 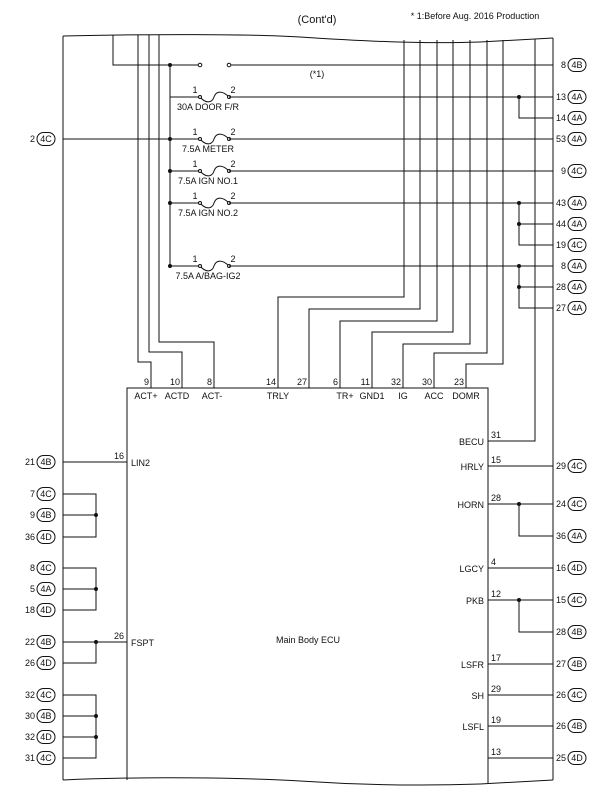 What do you see at coordinates (32, 139) in the screenshot?
I see `connector-pin: 2` at bounding box center [32, 139].